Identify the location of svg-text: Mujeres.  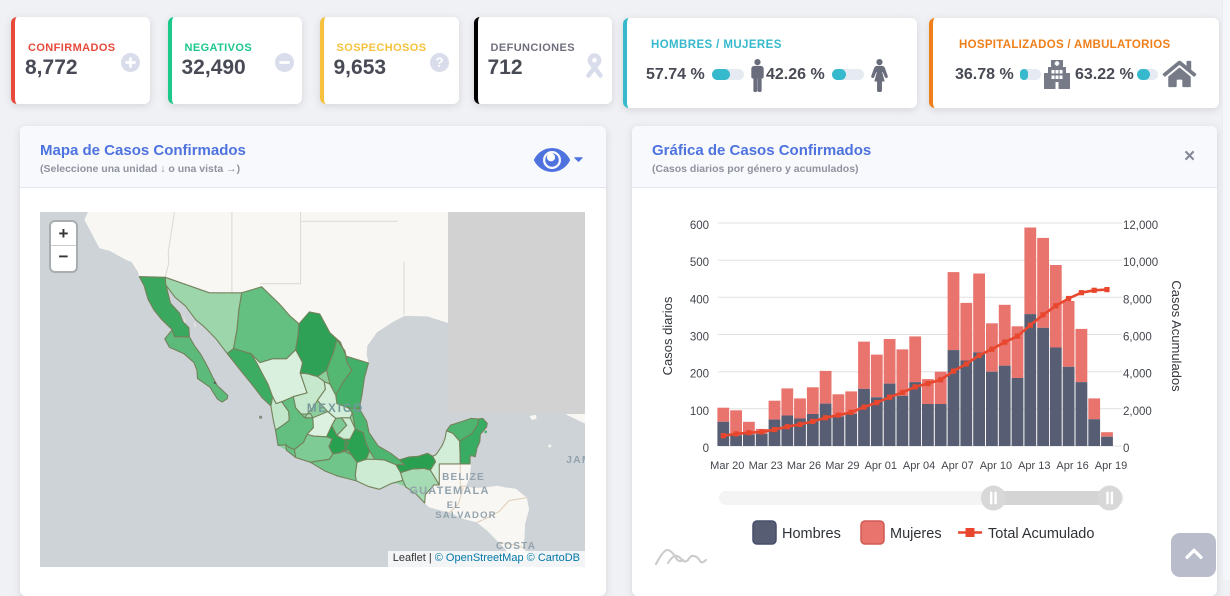
(916, 534).